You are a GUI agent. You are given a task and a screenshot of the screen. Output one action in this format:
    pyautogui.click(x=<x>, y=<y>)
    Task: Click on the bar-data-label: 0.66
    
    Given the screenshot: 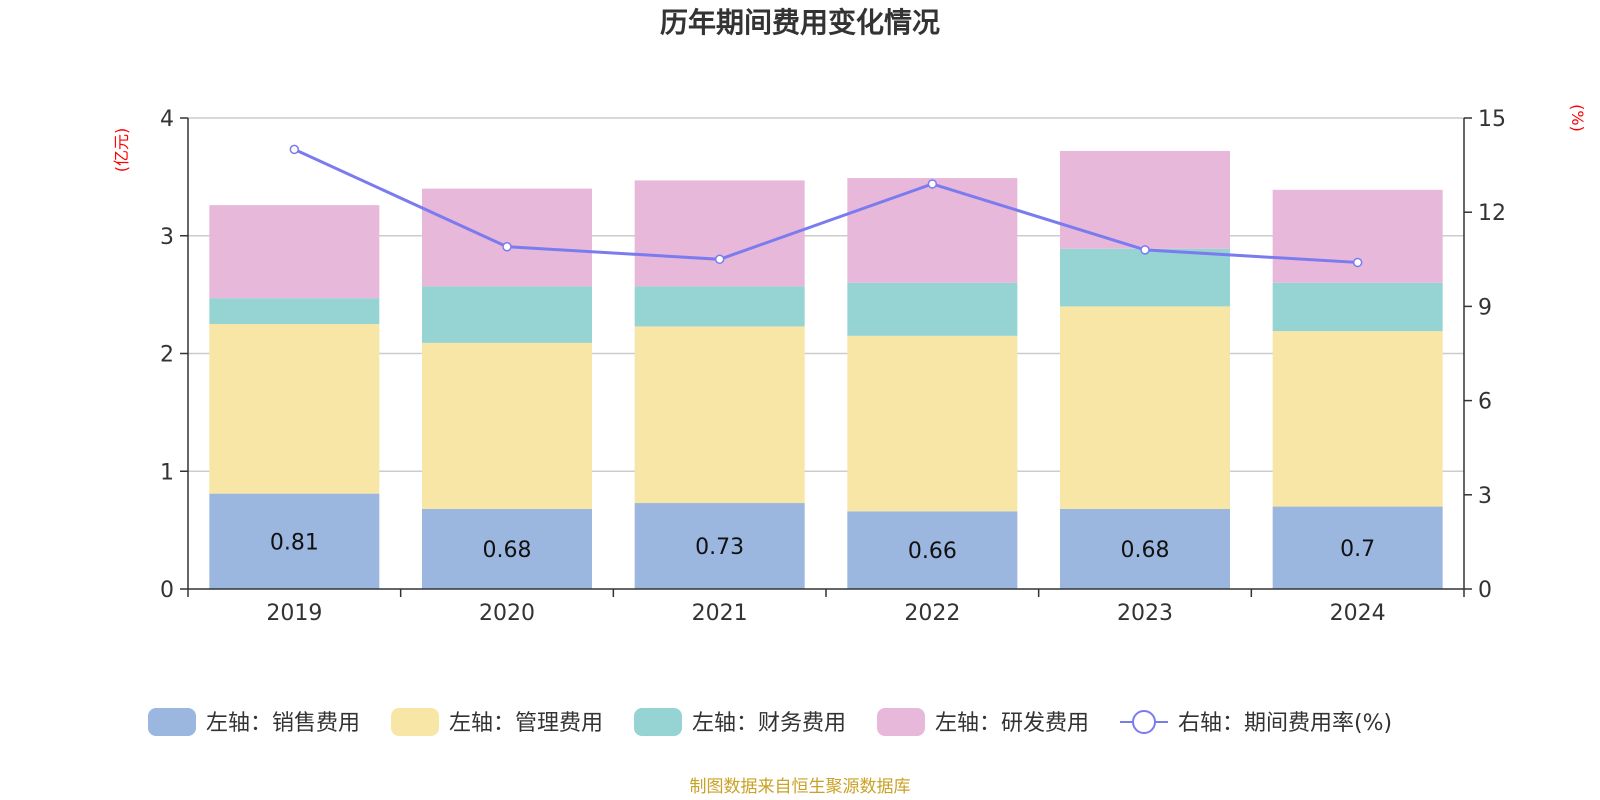 What is the action you would take?
    pyautogui.click(x=932, y=551)
    